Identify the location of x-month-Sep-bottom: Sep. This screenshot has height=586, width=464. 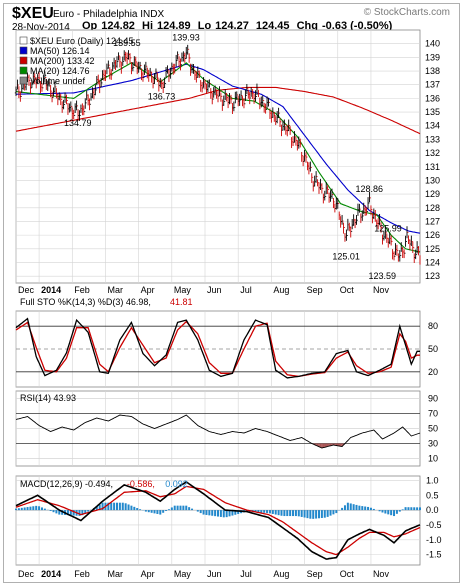
(315, 574).